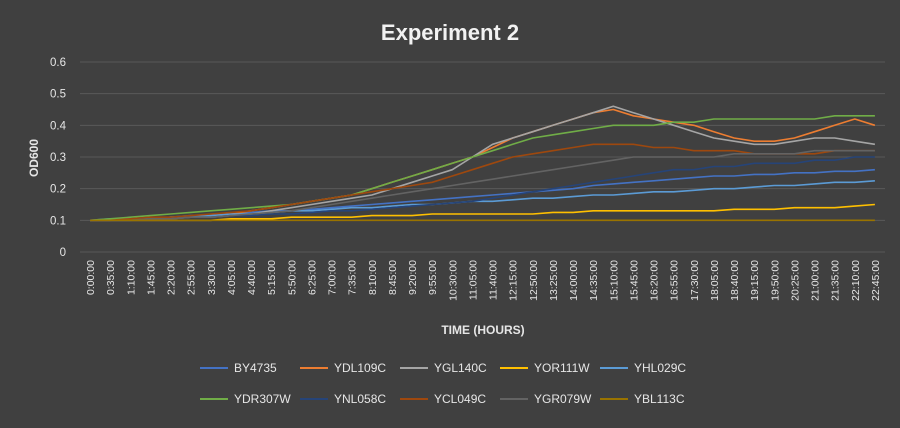  I want to click on legend-item: YHL029C, so click(643, 368).